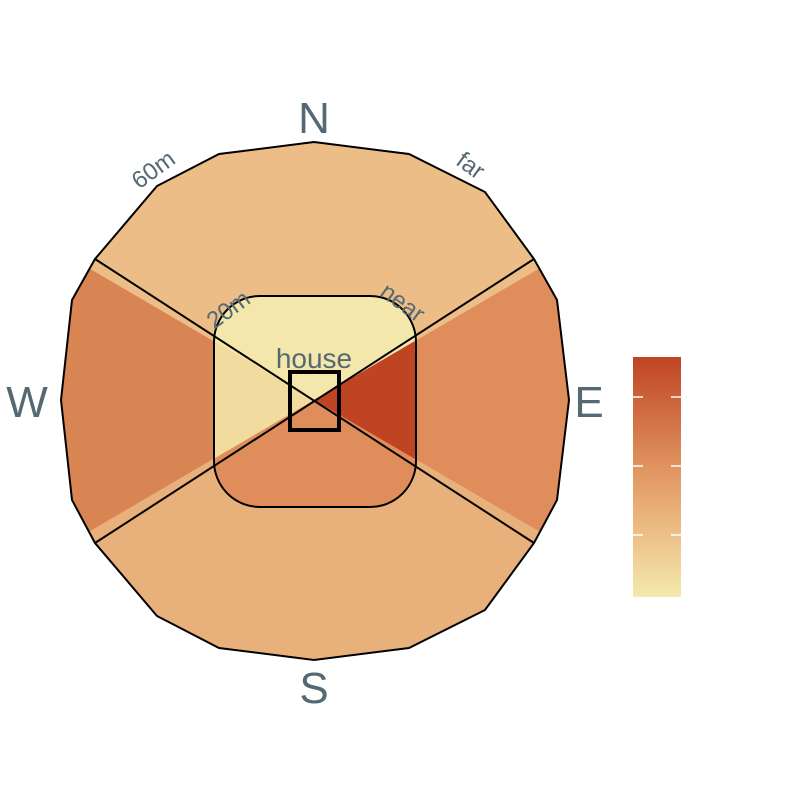  I want to click on compass-west-label: W, so click(27, 402).